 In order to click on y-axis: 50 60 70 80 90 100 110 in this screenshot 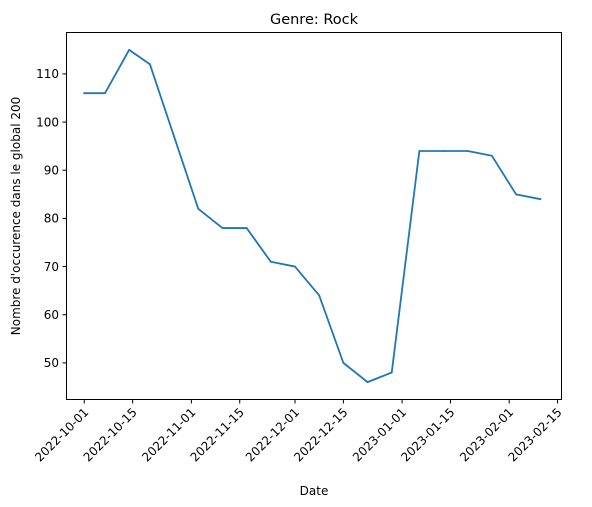, I will do `click(51, 218)`.